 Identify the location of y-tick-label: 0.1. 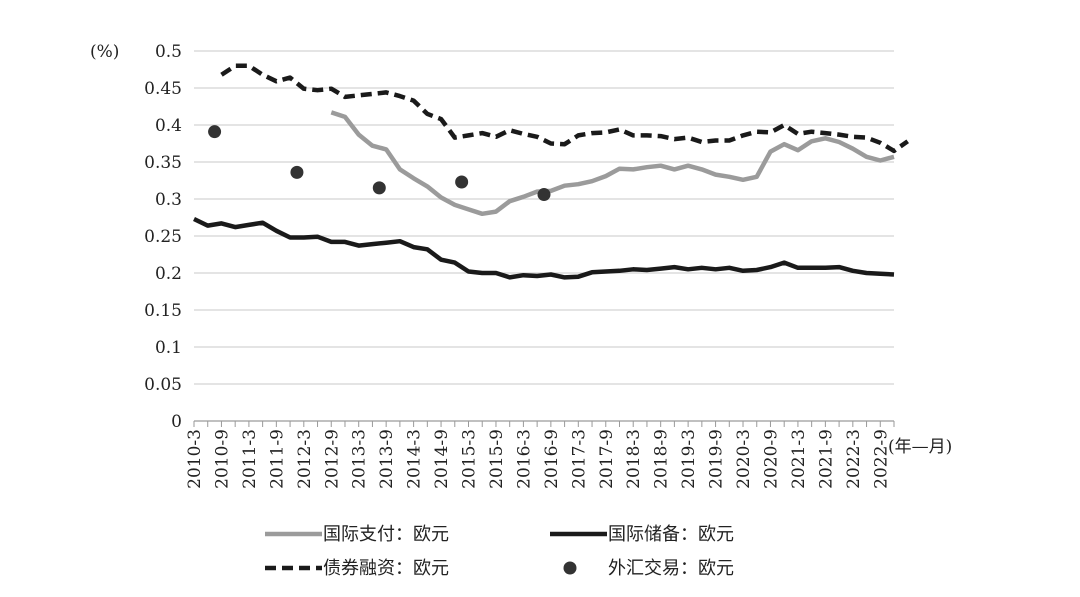
(168, 348).